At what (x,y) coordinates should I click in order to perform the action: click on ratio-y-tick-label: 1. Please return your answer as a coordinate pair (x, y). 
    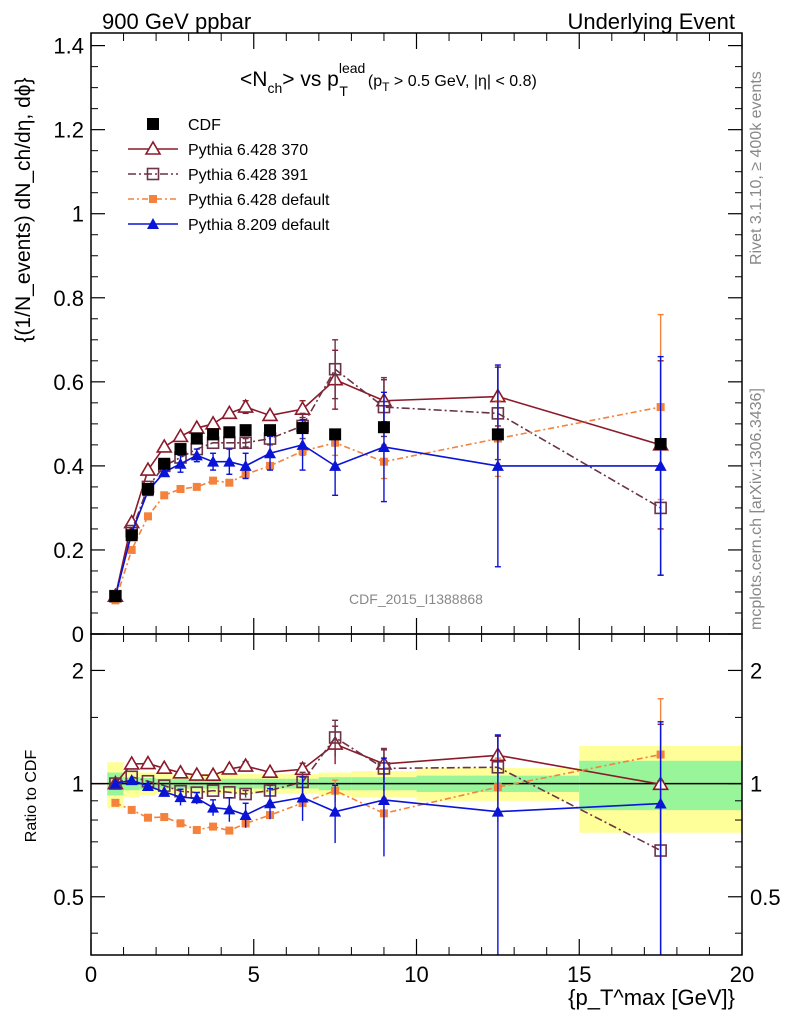
    Looking at the image, I should click on (78, 784).